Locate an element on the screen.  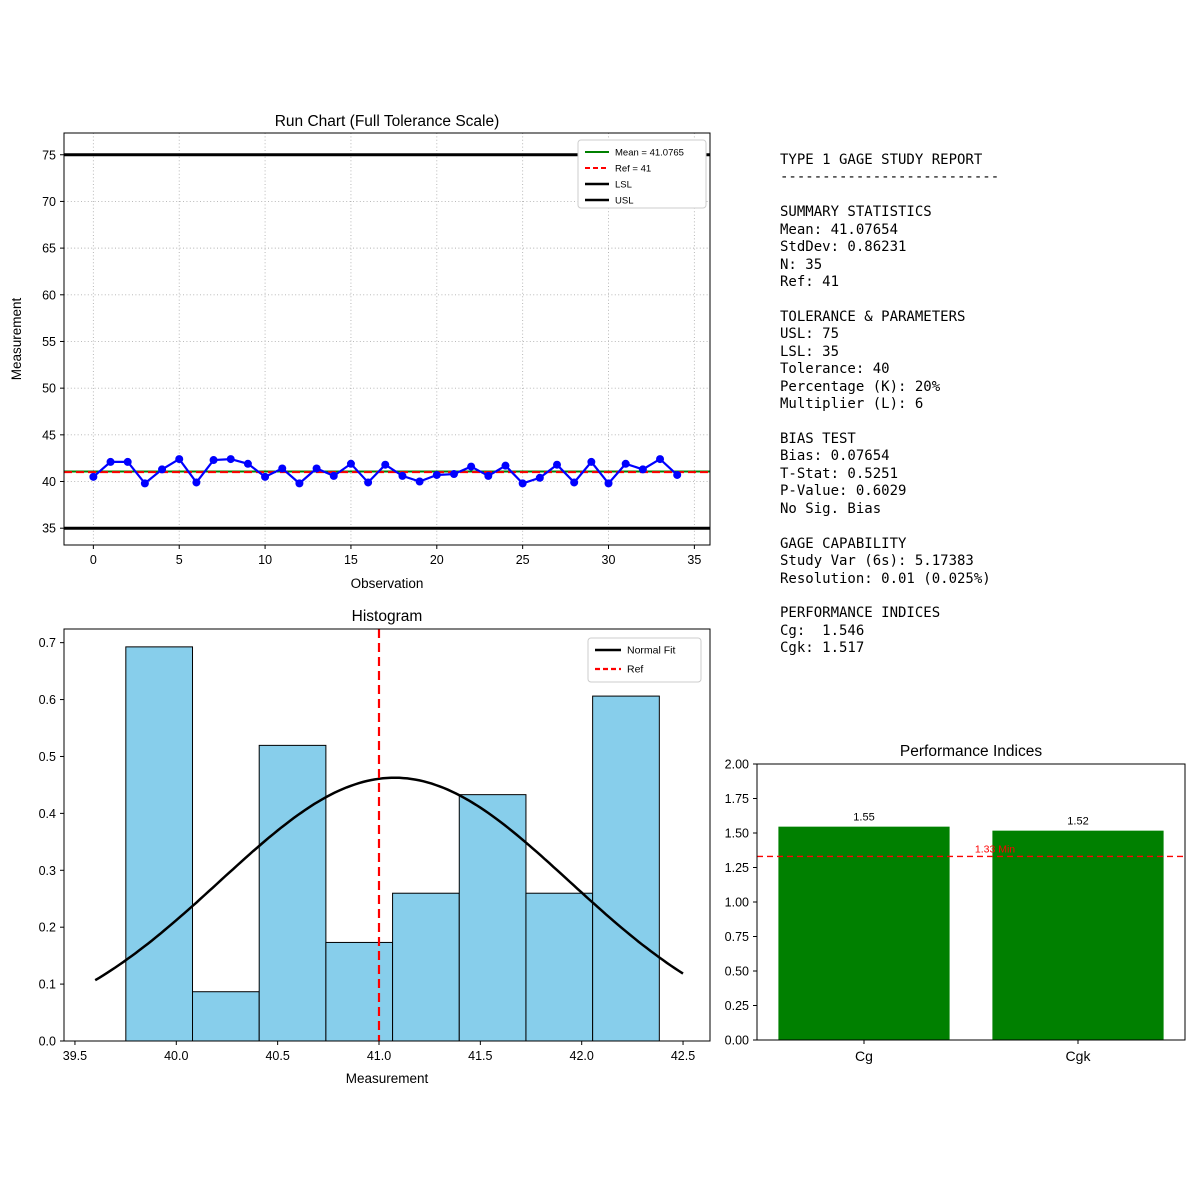
svg-text: 0.7 is located at coordinates (47, 643).